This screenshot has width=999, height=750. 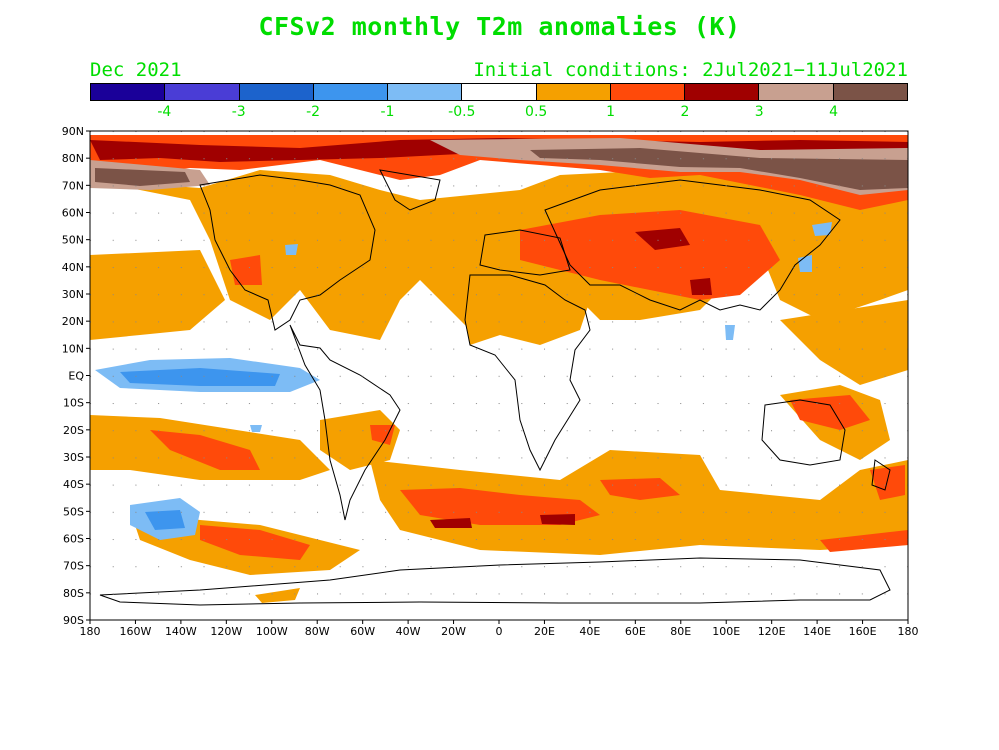 I want to click on colorbar, so click(x=499, y=92).